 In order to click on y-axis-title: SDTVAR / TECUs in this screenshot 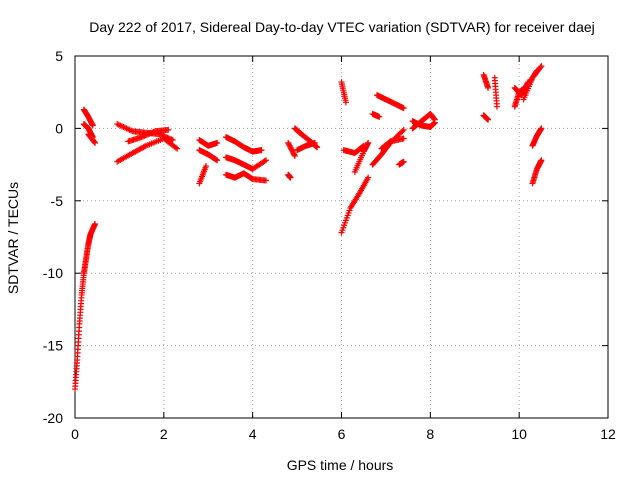, I will do `click(13, 238)`.